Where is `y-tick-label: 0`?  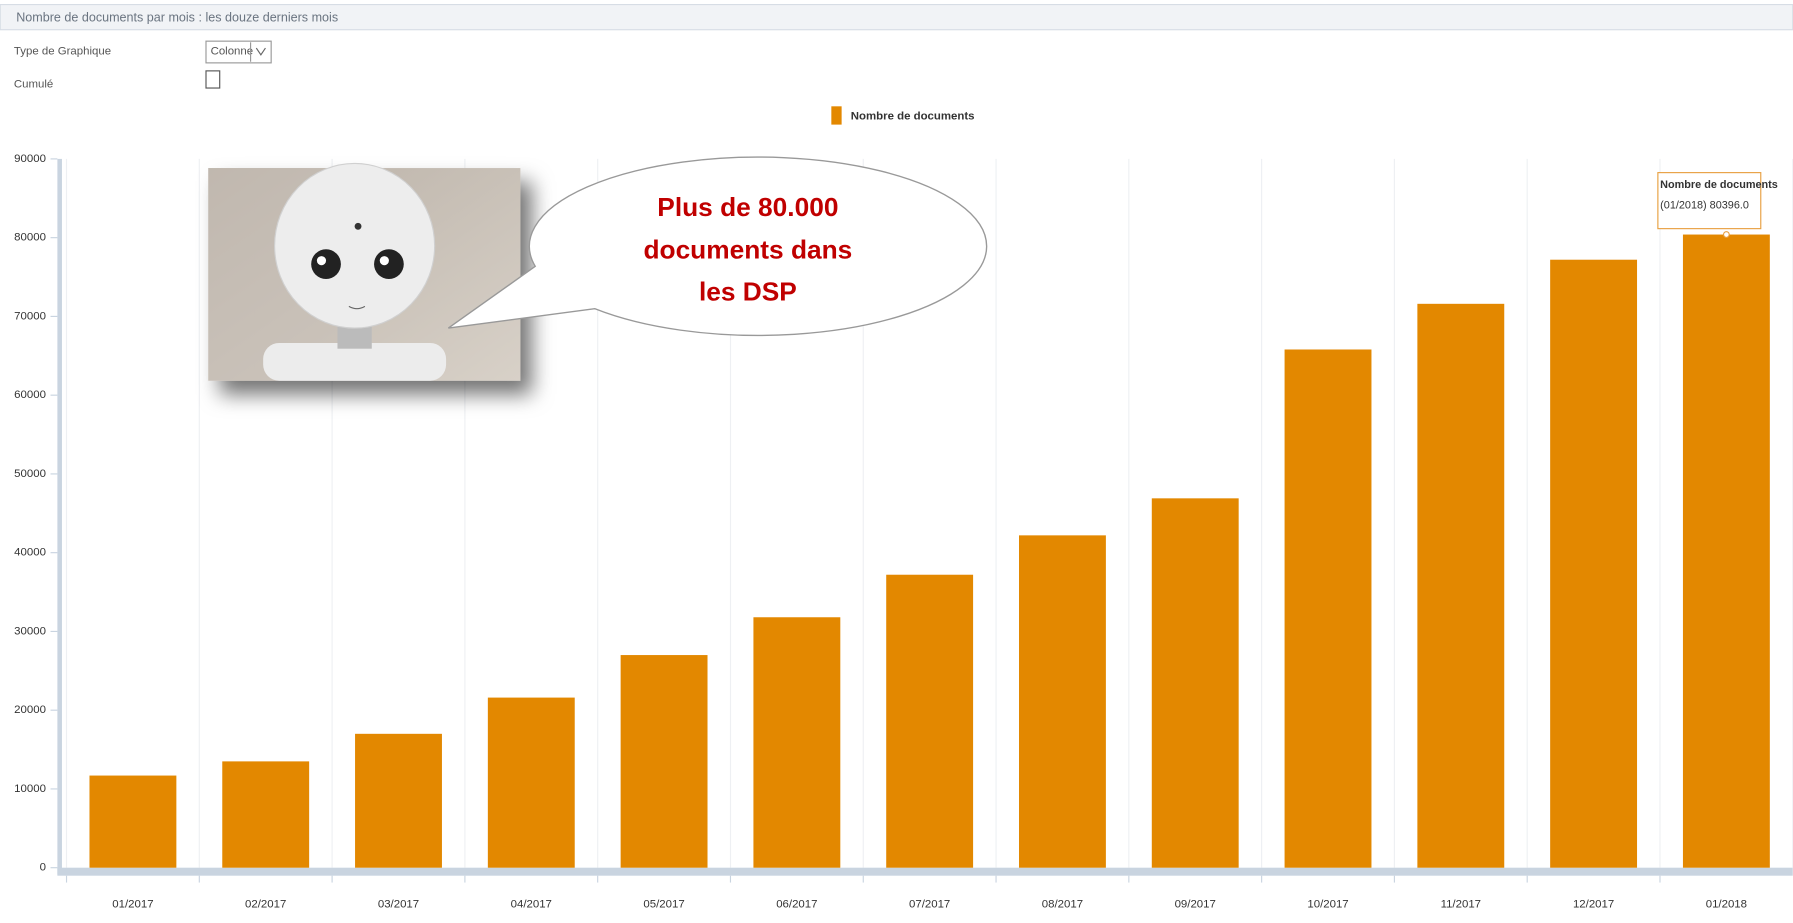 y-tick-label: 0 is located at coordinates (43, 868).